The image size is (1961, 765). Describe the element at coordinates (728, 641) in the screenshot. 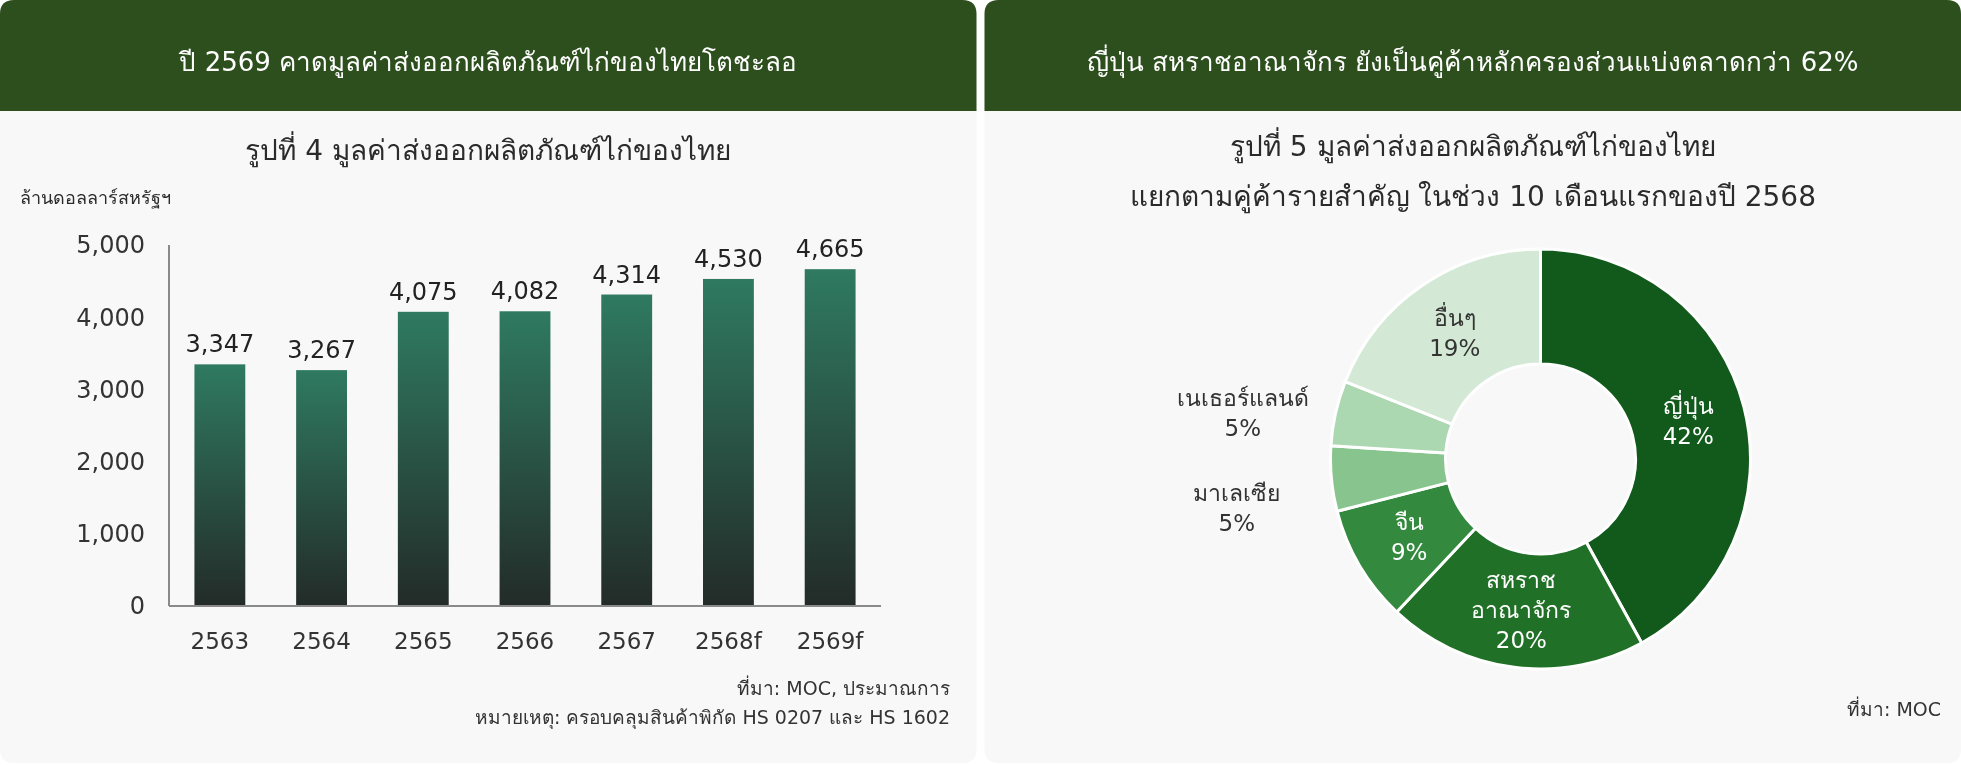

I see `x-tick-label: 2568f` at that location.